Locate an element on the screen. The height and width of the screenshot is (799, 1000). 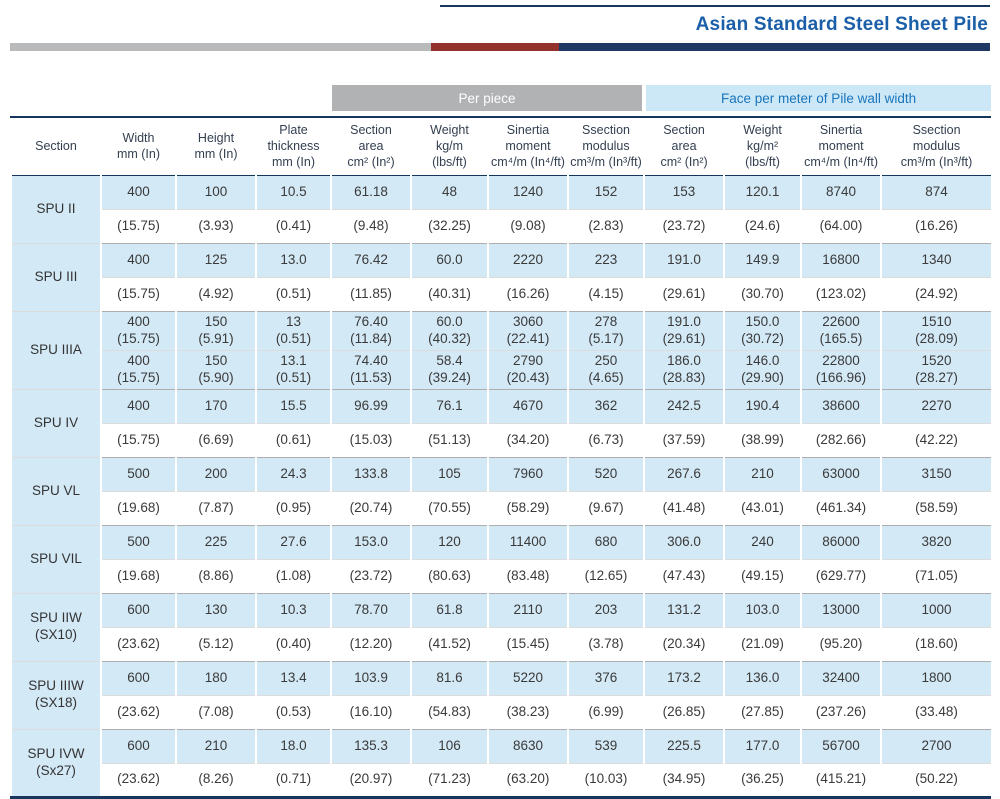
table-cell-fm-section-area: 267.6 is located at coordinates (684, 474).